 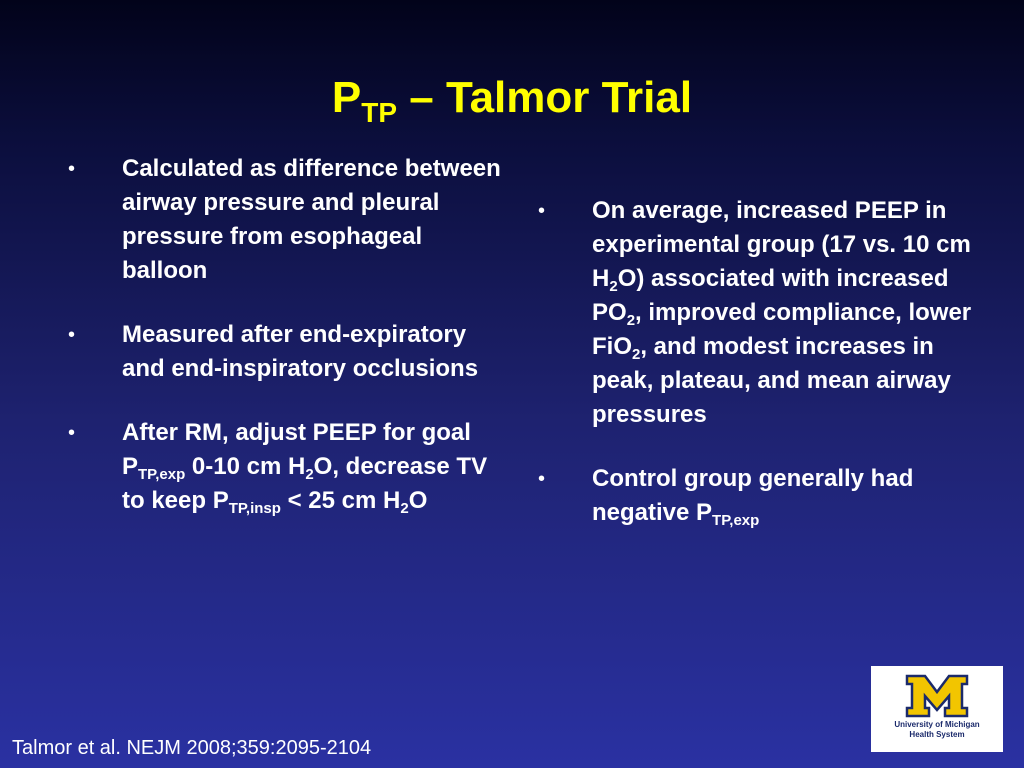 I want to click on block-m-logo-icon, so click(x=937, y=696).